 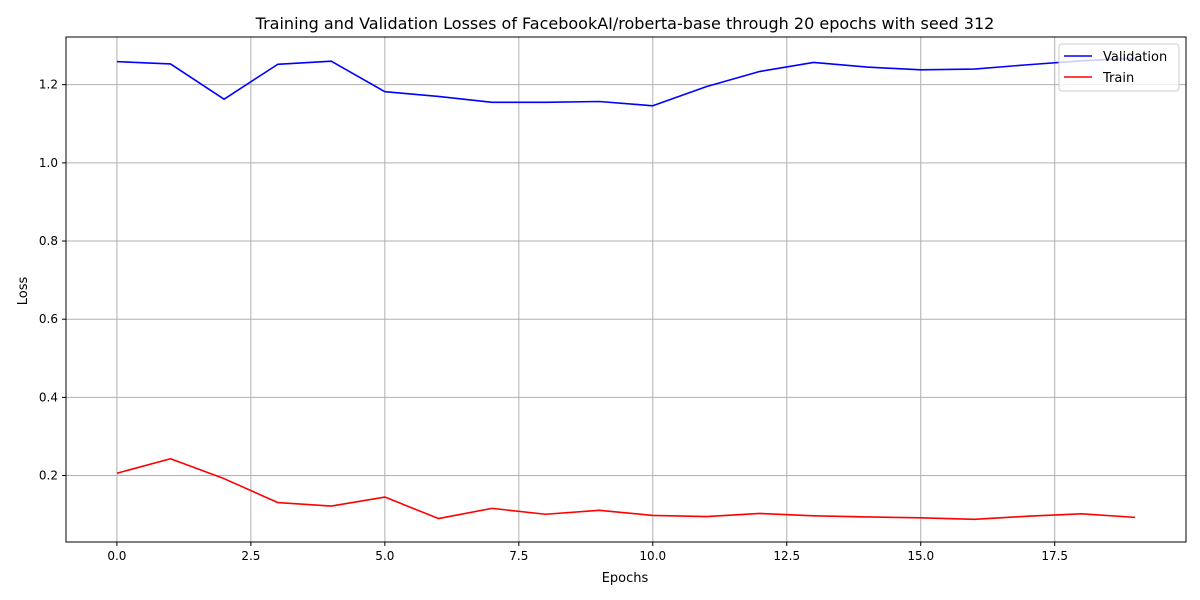 What do you see at coordinates (587, 552) in the screenshot?
I see `x-axis-ticks: 0.0 2.5 5.0 7.5 10.0 12.5 15.0 17.5` at bounding box center [587, 552].